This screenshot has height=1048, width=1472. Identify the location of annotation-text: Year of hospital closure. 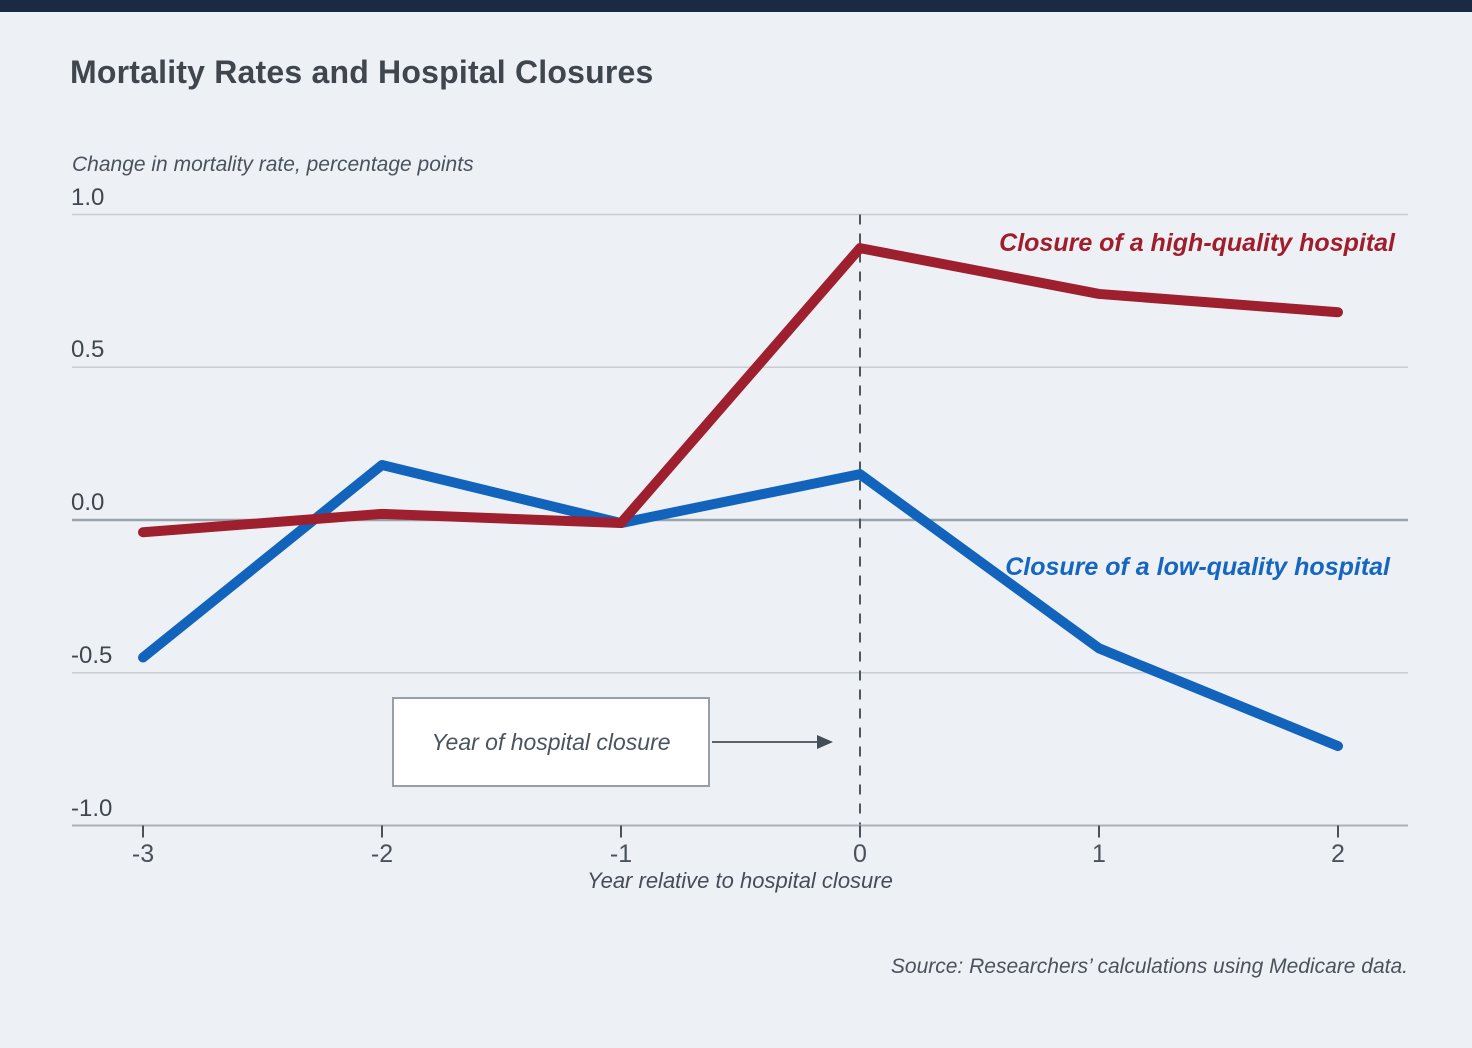
(551, 741).